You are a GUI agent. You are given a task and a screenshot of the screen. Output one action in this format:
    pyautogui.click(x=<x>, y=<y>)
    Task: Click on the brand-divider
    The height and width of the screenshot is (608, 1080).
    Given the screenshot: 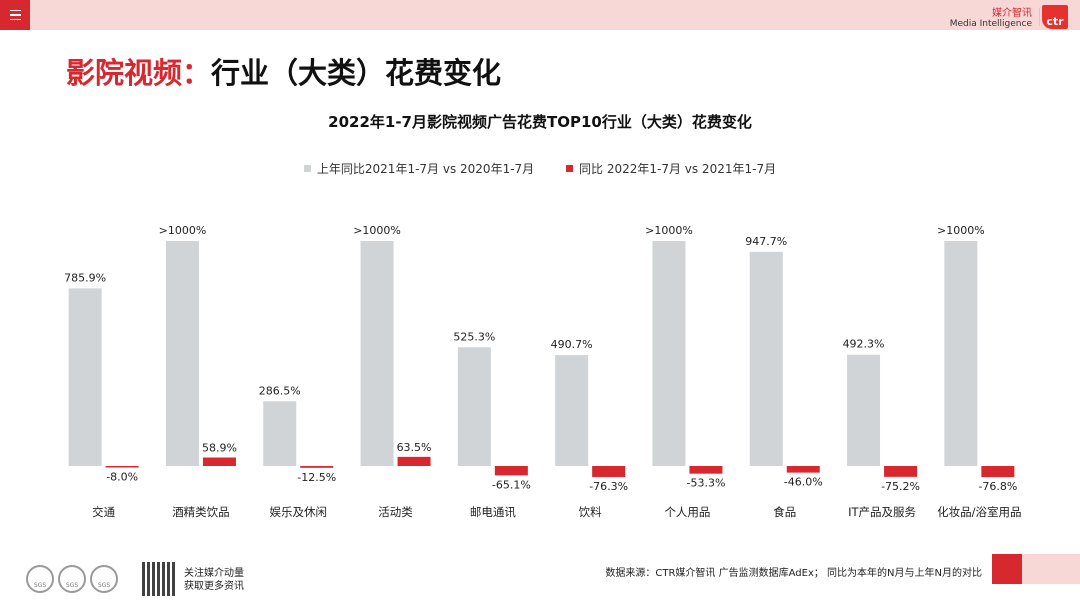 What is the action you would take?
    pyautogui.click(x=1039, y=17)
    